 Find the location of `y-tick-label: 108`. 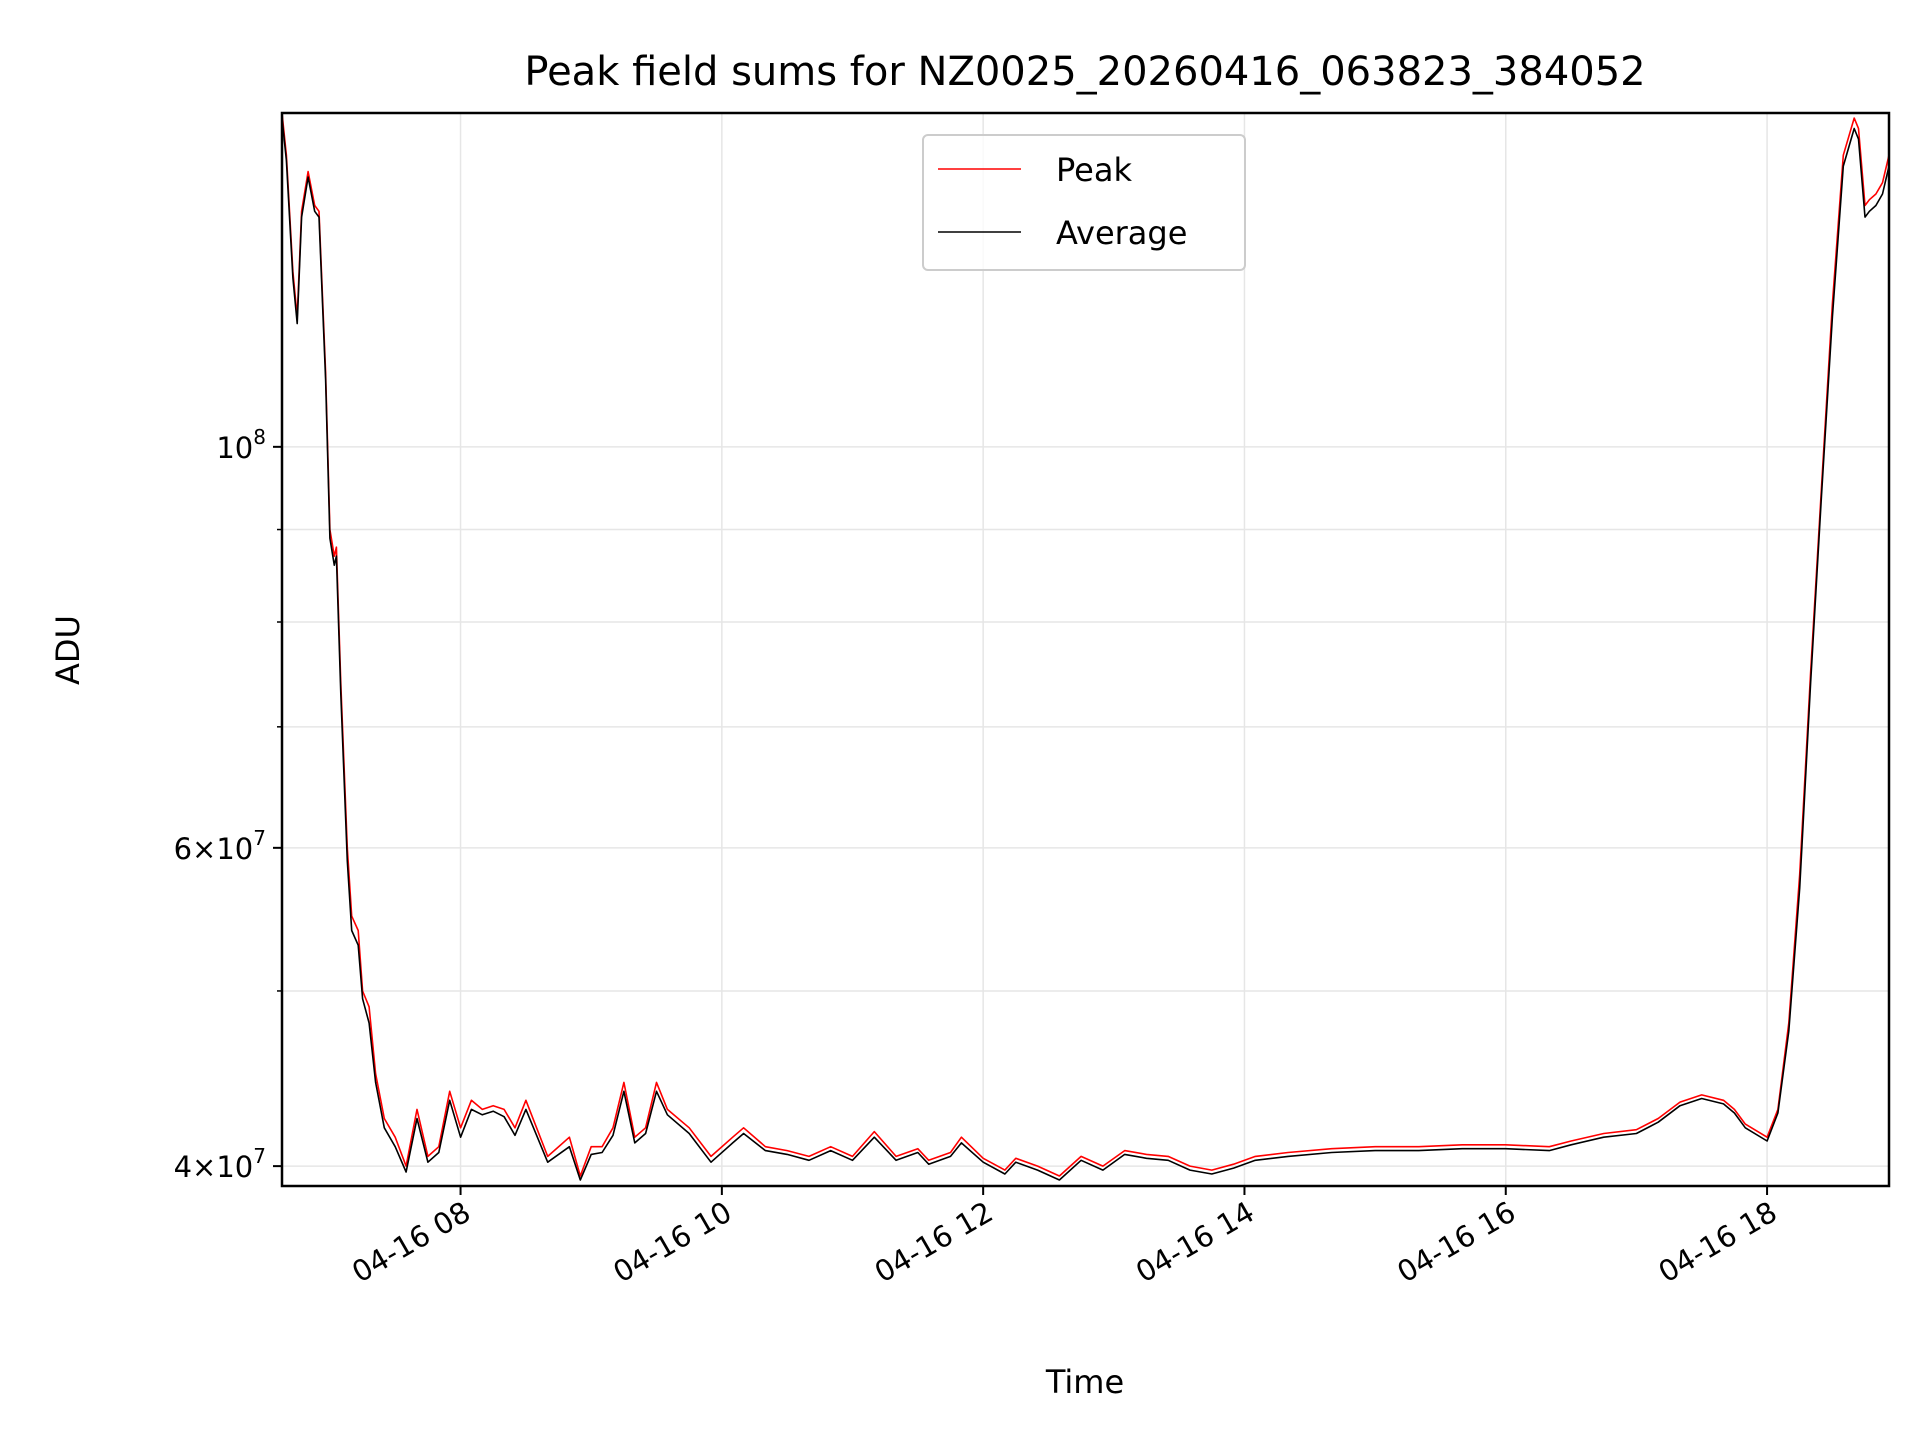

y-tick-label: 108 is located at coordinates (241, 445).